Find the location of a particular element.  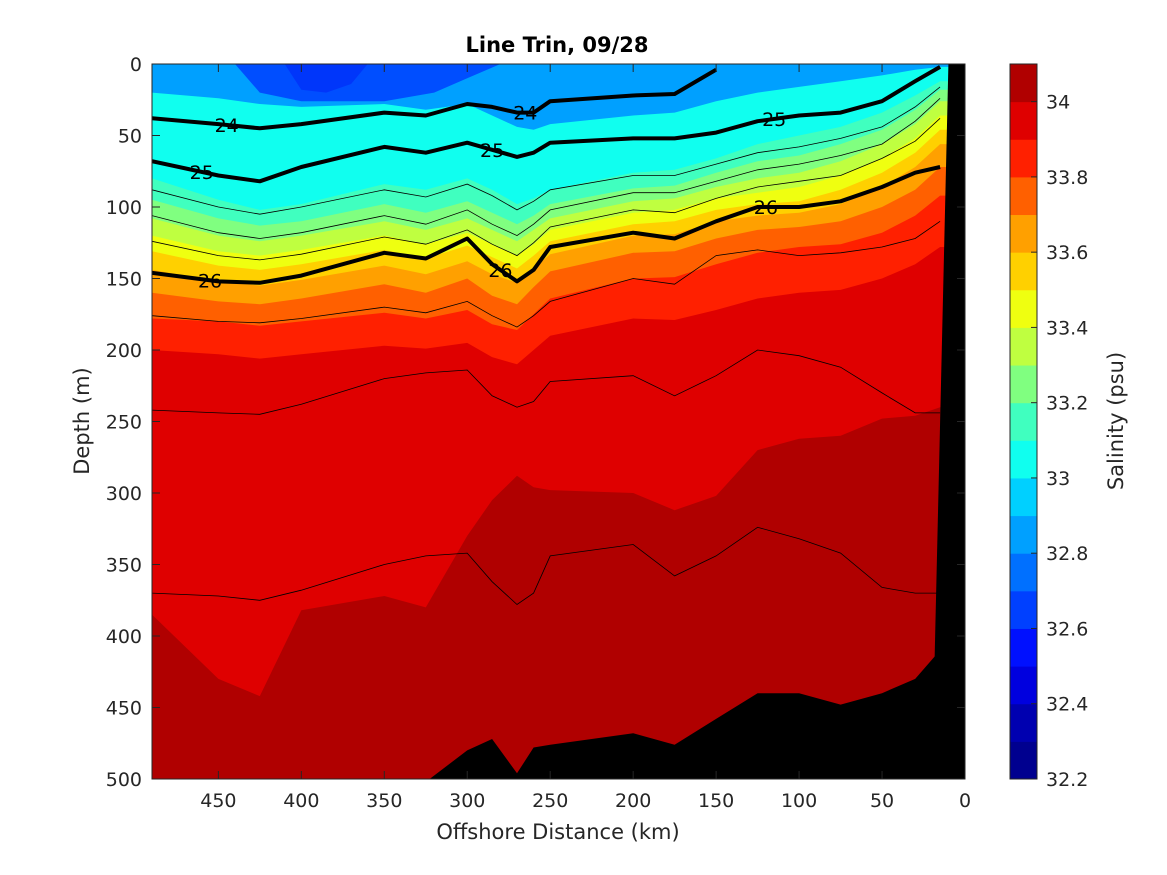

y-tick-label: 250 is located at coordinates (124, 423).